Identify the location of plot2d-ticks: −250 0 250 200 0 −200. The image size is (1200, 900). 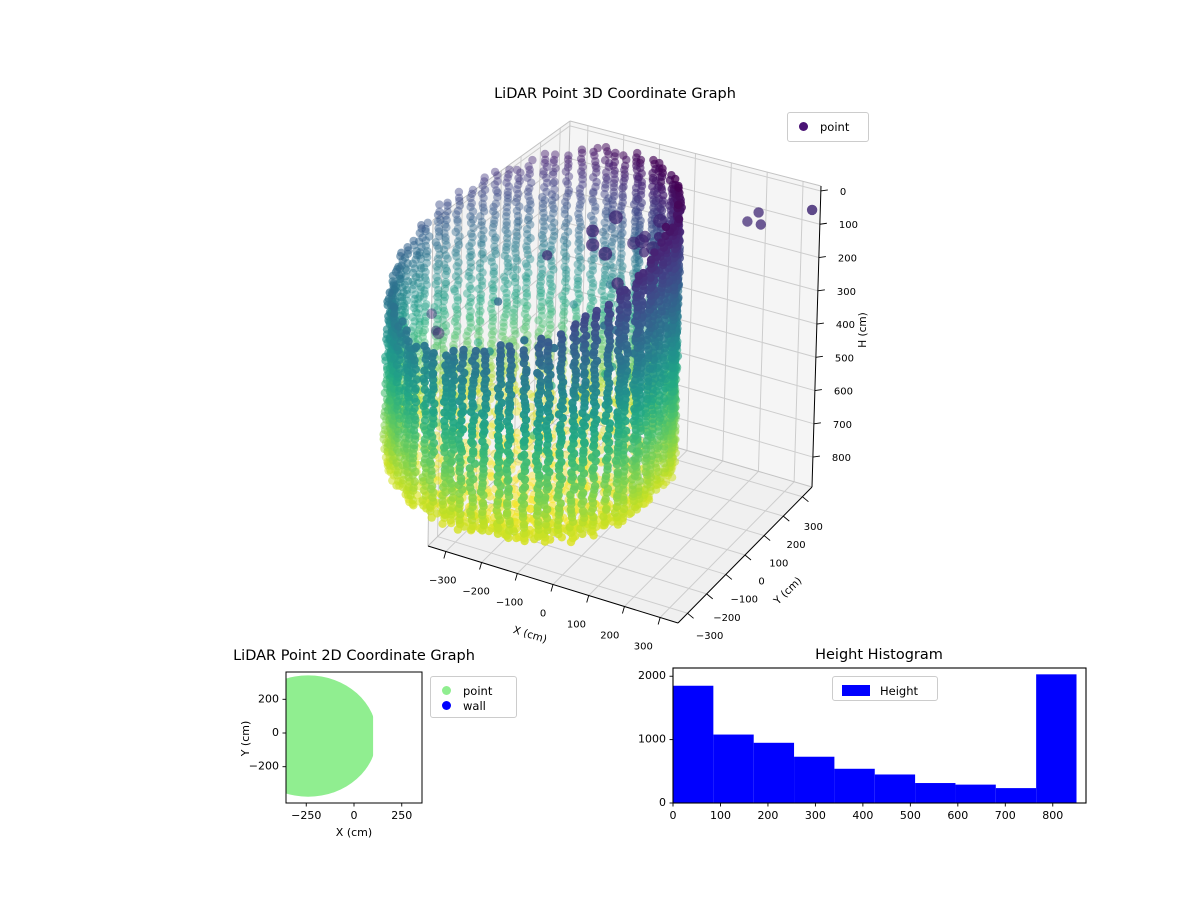
(330, 757).